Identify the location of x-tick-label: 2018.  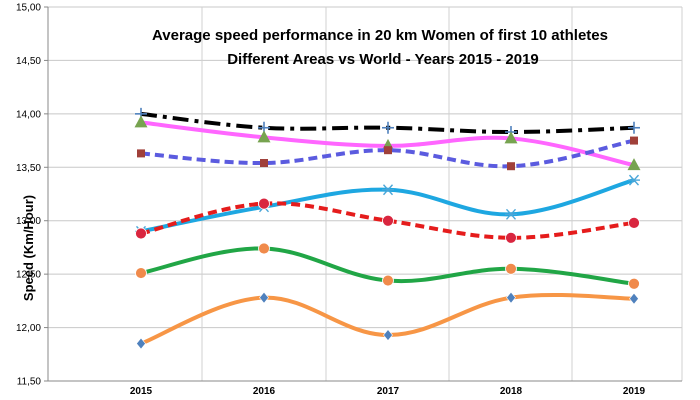
(511, 391).